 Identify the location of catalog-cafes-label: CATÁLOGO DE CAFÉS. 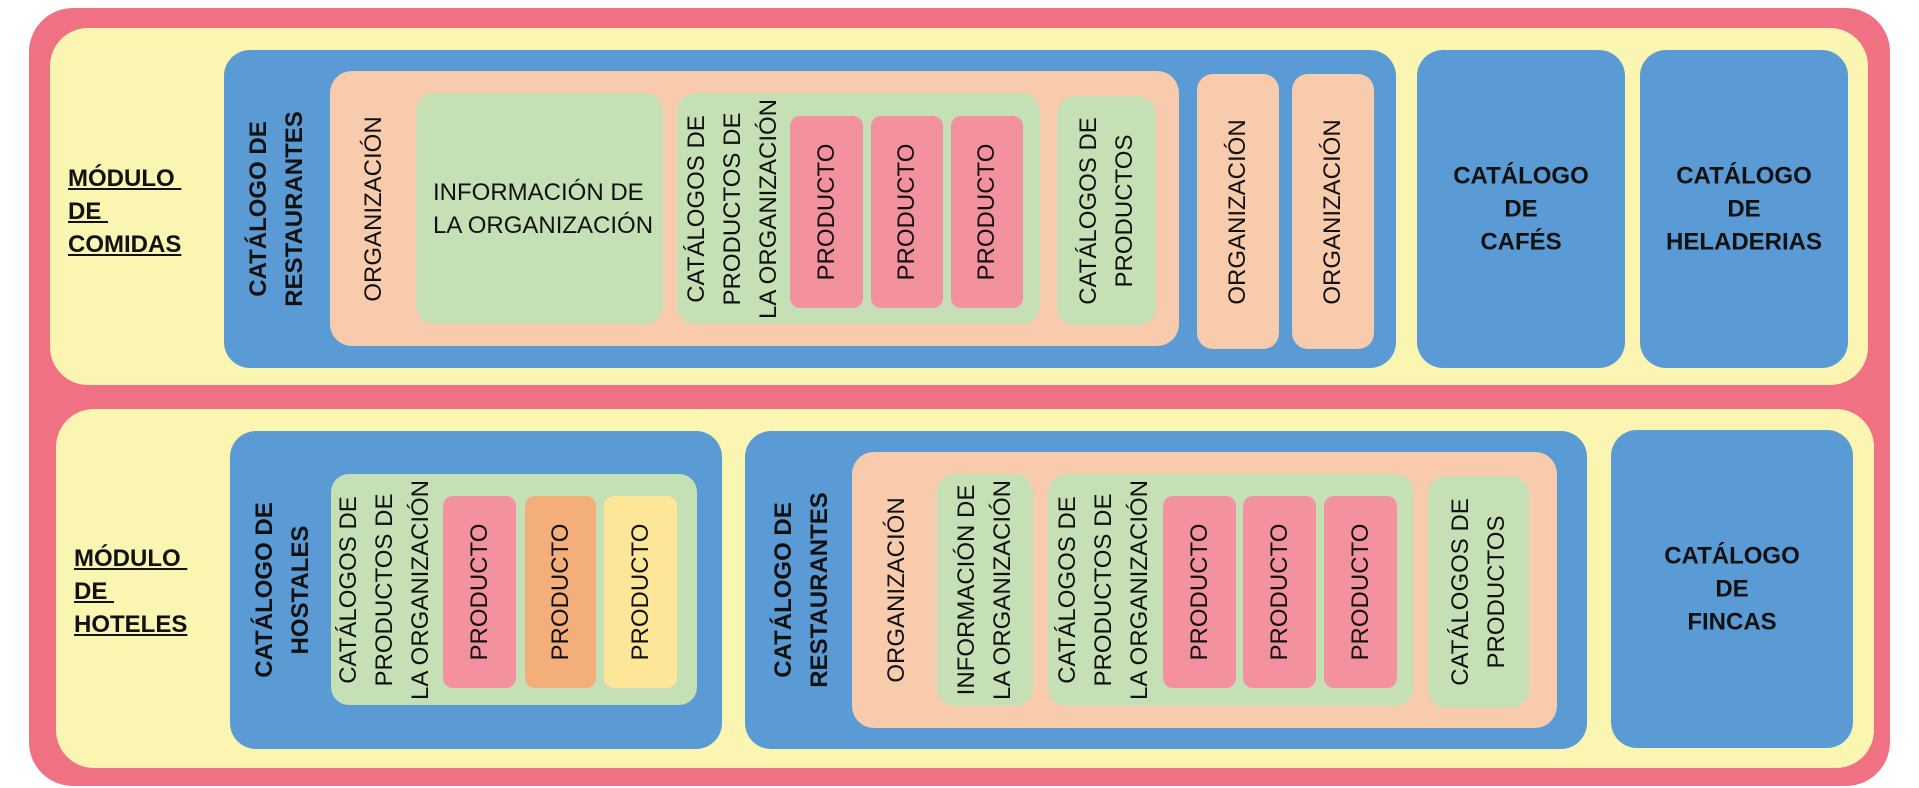
(1521, 209).